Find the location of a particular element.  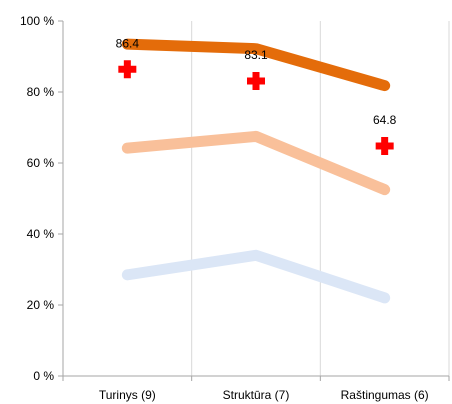

y-axis-tick-label: 80 % is located at coordinates (41, 92).